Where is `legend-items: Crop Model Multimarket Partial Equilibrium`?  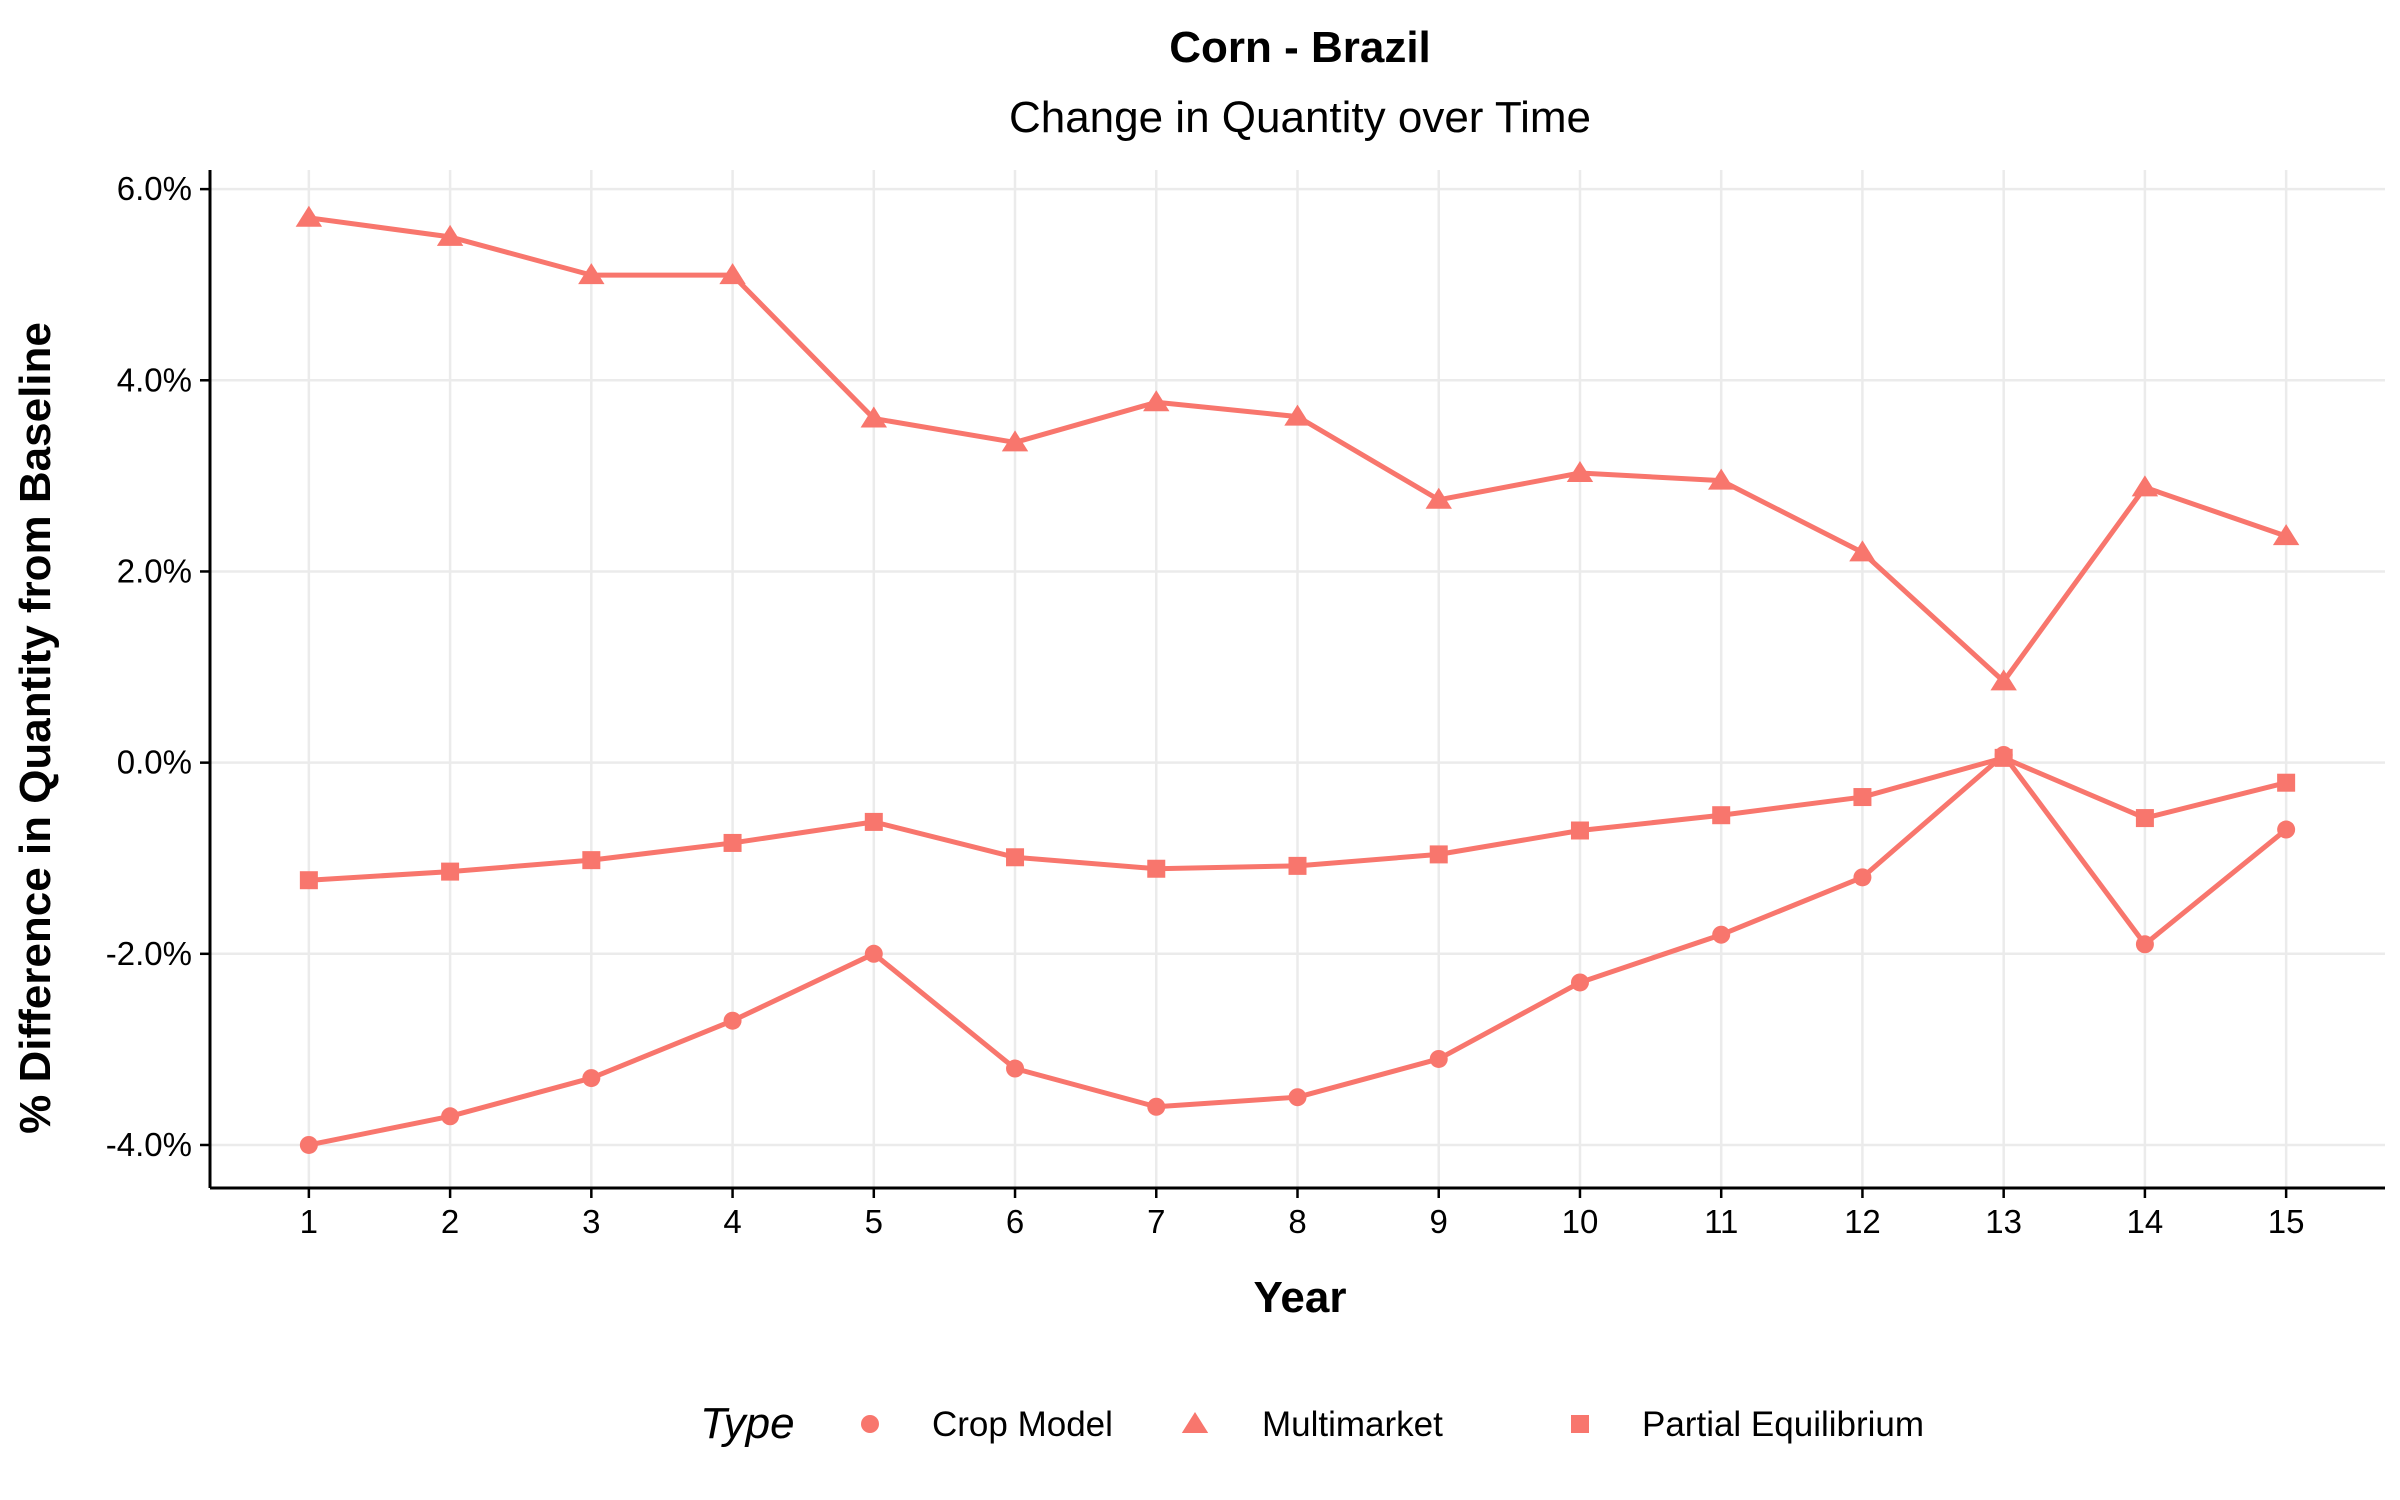
legend-items: Crop Model Multimarket Partial Equilibrium is located at coordinates (1392, 1424).